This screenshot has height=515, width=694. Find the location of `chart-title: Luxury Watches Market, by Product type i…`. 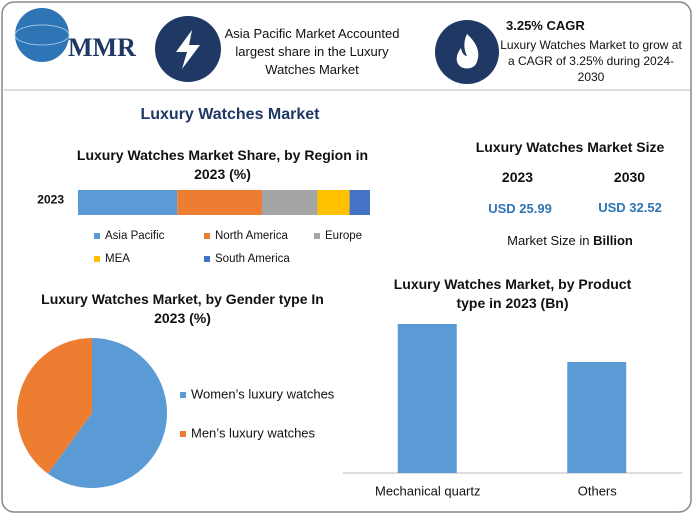

chart-title: Luxury Watches Market, by Product type i… is located at coordinates (512, 293).